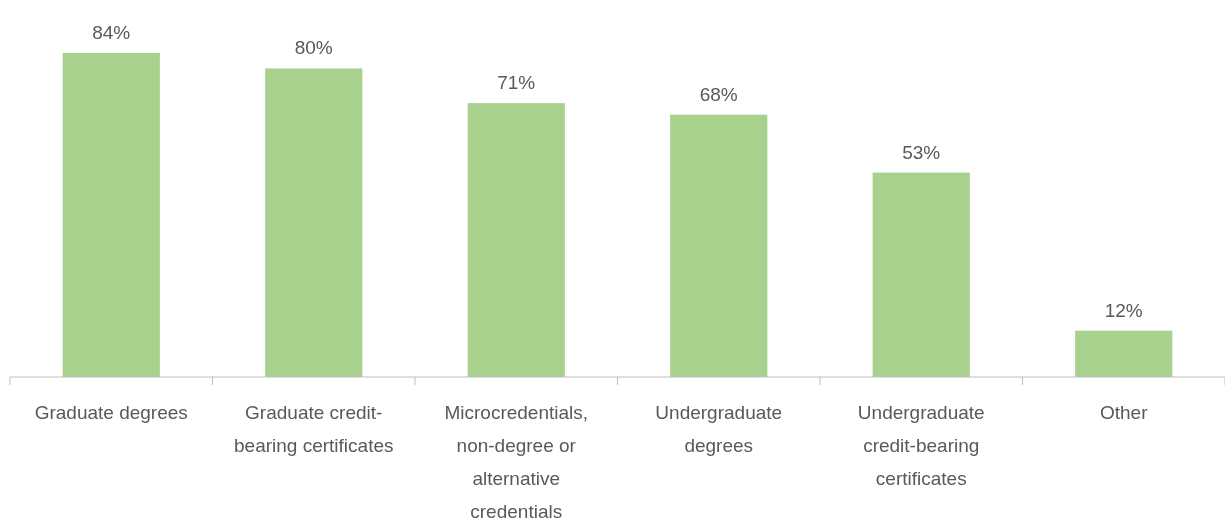 The width and height of the screenshot is (1225, 521). I want to click on x-tick-label: Undergraduate degrees, so click(719, 429).